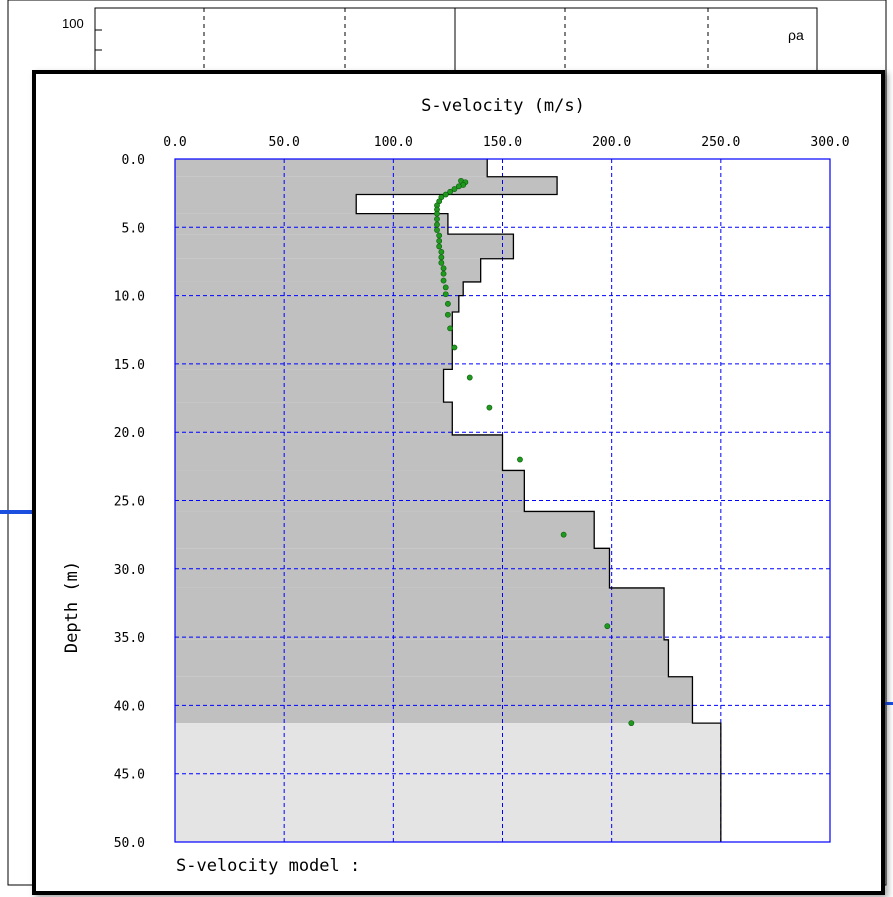  I want to click on x-tick-label-250.0: 250.0, so click(720, 142).